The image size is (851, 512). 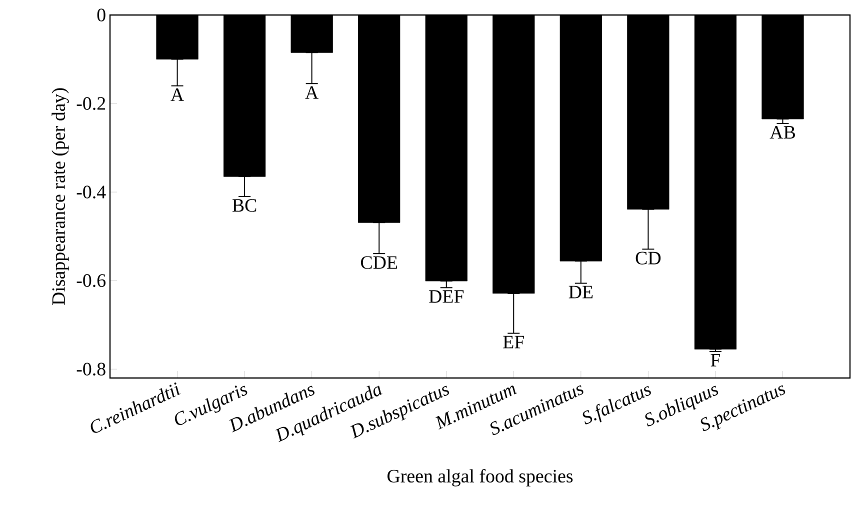 What do you see at coordinates (513, 342) in the screenshot?
I see `annotation: EF` at bounding box center [513, 342].